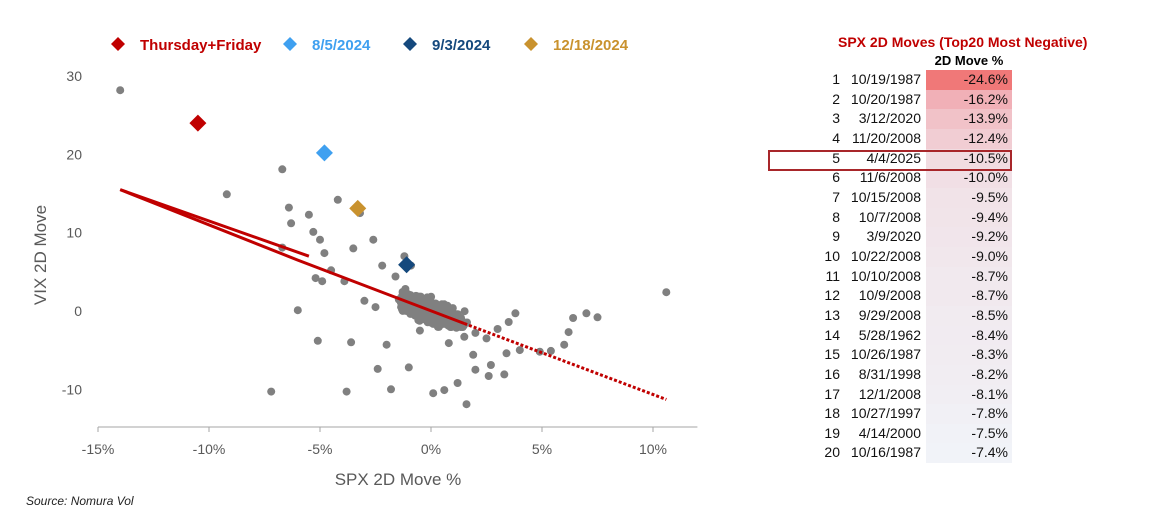 This screenshot has height=528, width=1150. I want to click on source-note: Source: Nomura Vol, so click(80, 501).